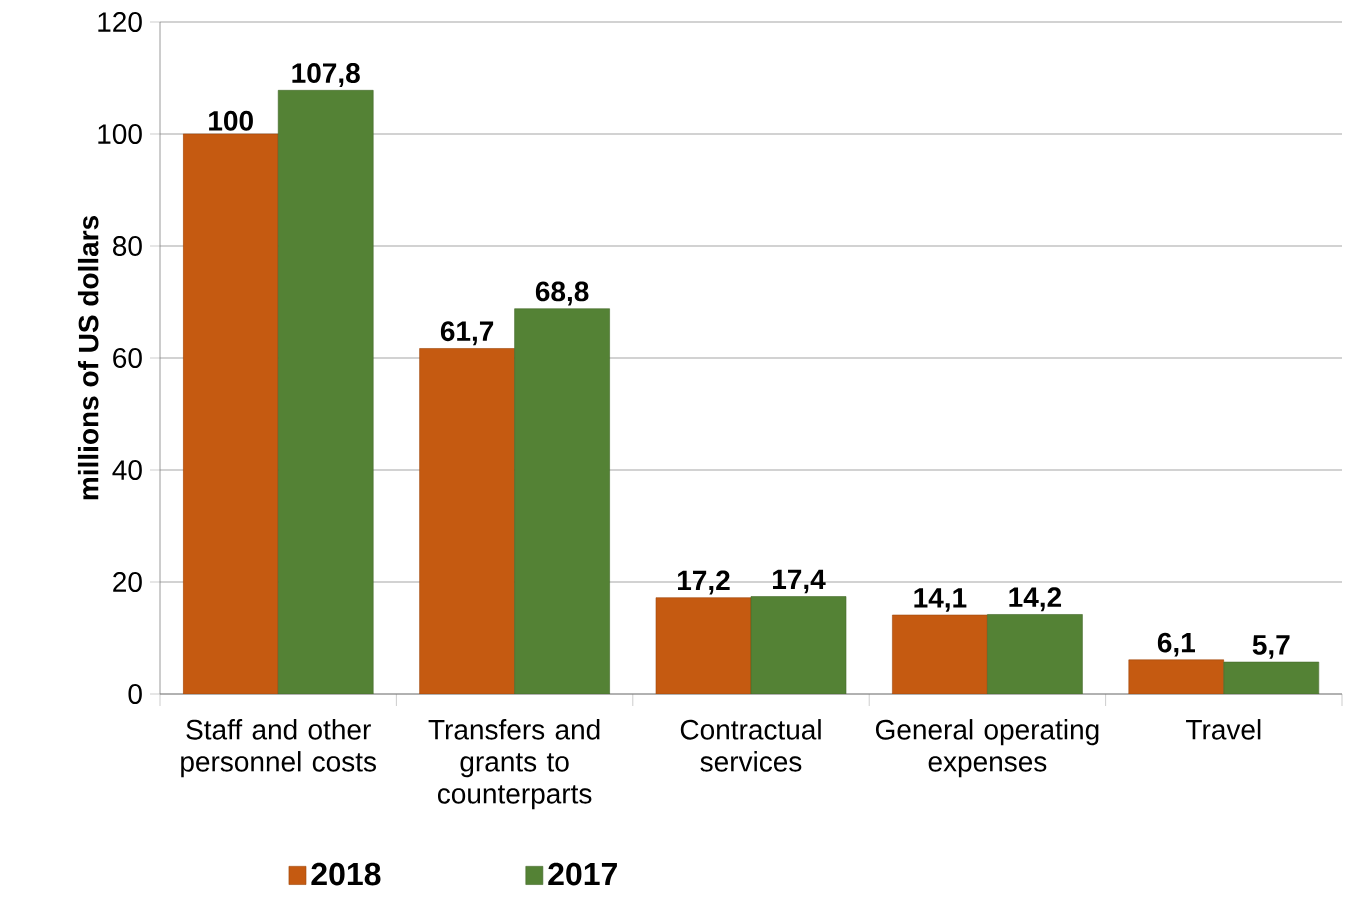 The image size is (1349, 912). Describe the element at coordinates (88, 358) in the screenshot. I see `y-axis-title: millions of US dollars` at that location.